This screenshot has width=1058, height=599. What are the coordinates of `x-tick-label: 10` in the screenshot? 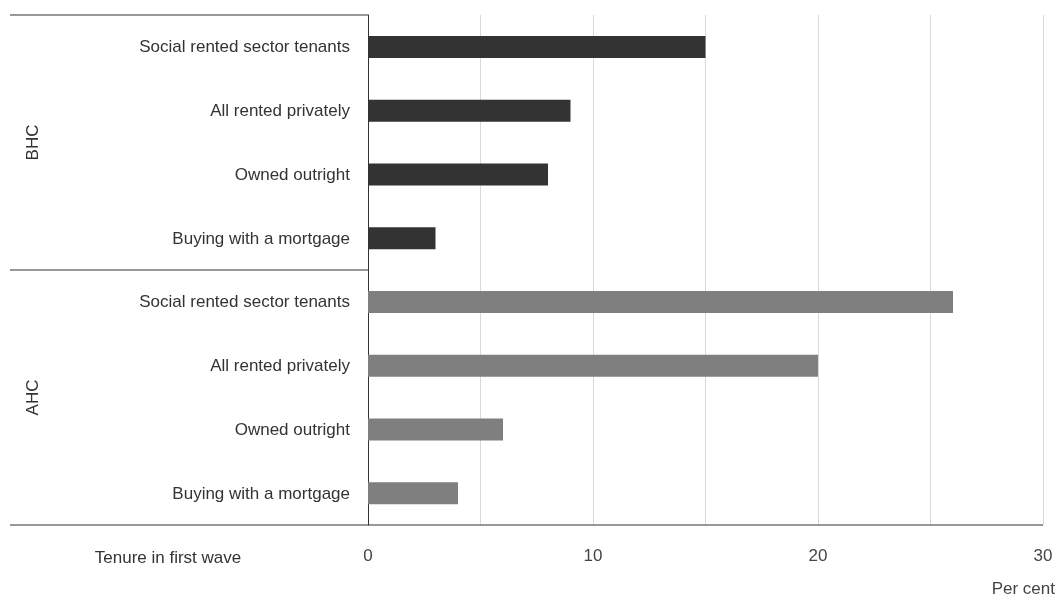 It's located at (593, 555).